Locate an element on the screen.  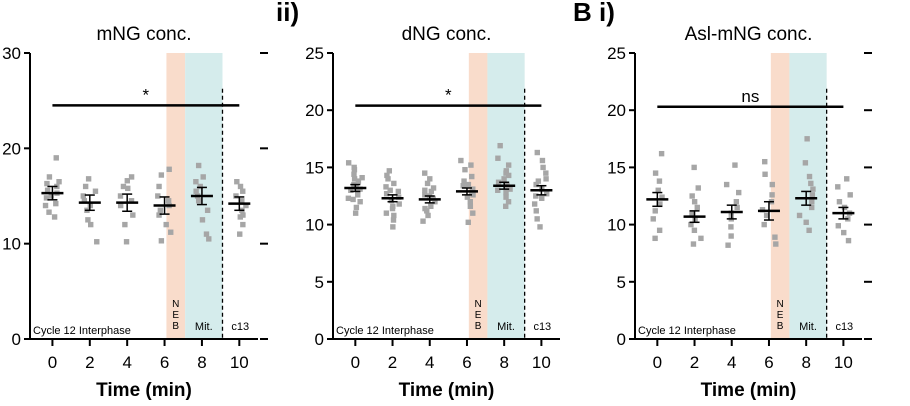
y-tick-label: 5 is located at coordinates (621, 282).